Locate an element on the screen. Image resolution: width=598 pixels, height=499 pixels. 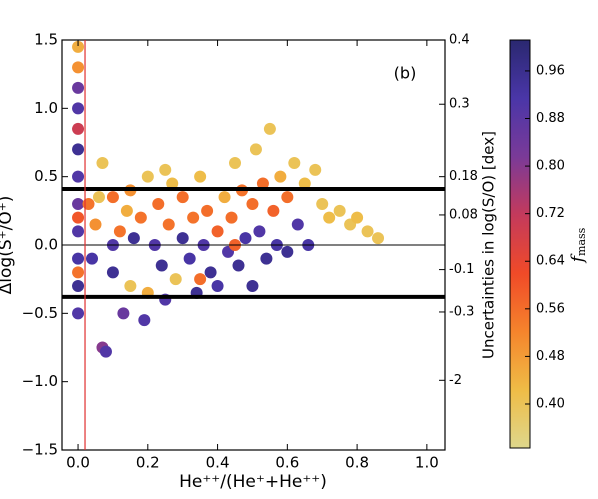
colorbar is located at coordinates (520, 244).